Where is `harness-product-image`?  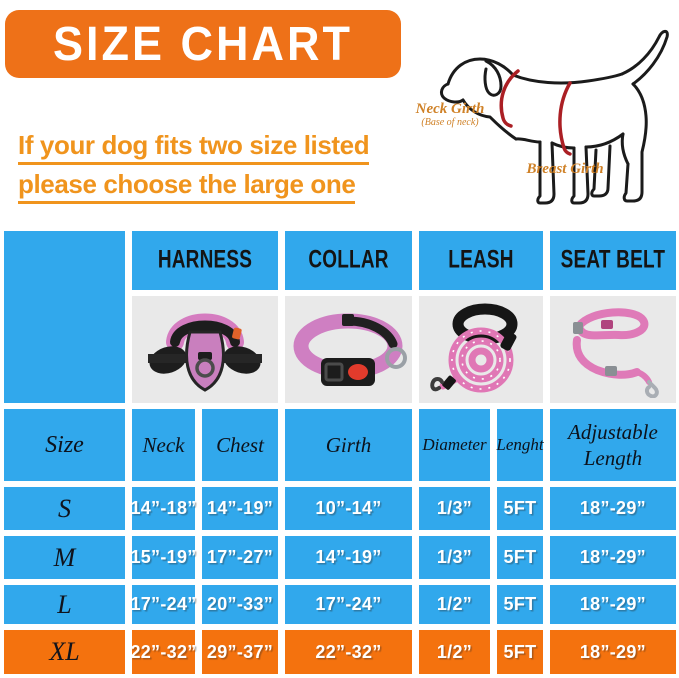 harness-product-image is located at coordinates (205, 349).